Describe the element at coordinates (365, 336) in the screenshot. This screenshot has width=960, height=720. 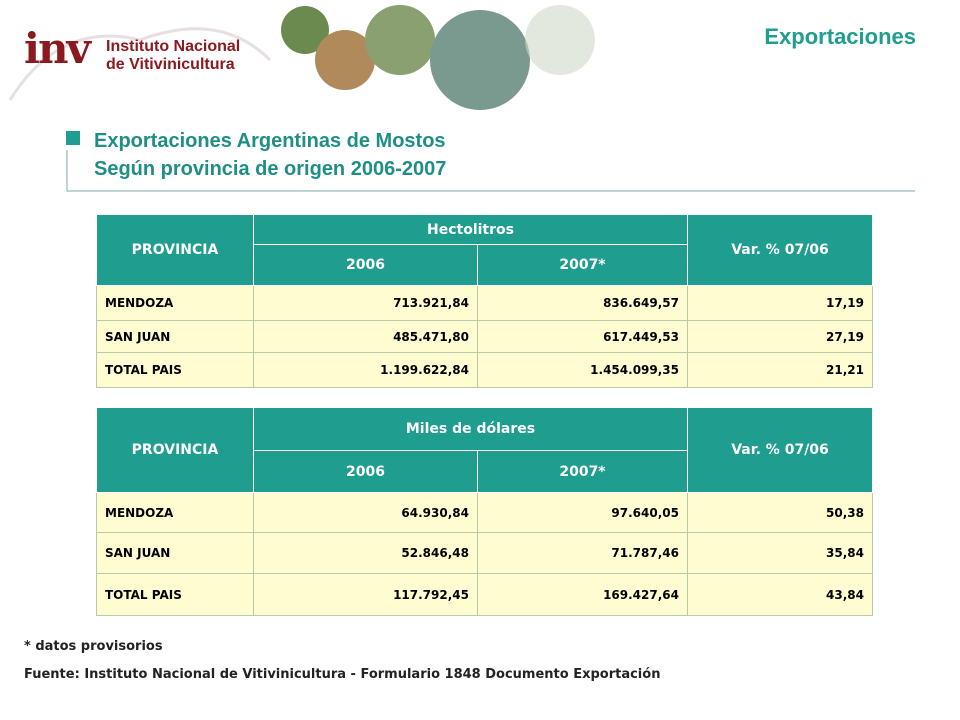
I see `cell: 485.471,80` at that location.